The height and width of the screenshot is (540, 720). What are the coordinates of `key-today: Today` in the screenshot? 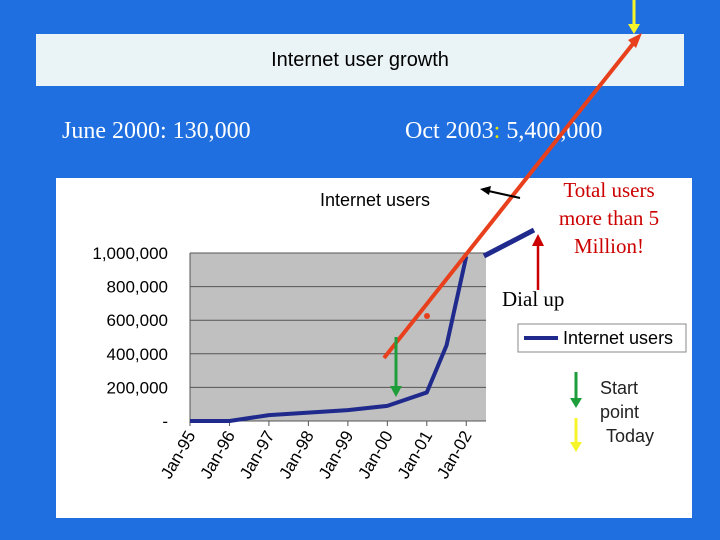 It's located at (630, 436).